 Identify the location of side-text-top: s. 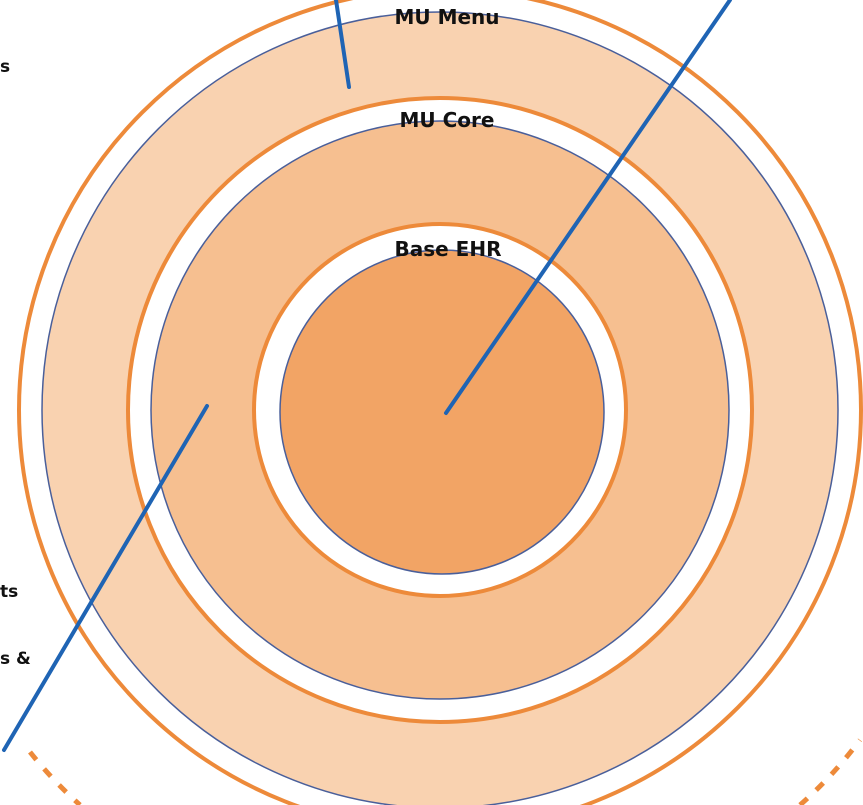
(5, 67).